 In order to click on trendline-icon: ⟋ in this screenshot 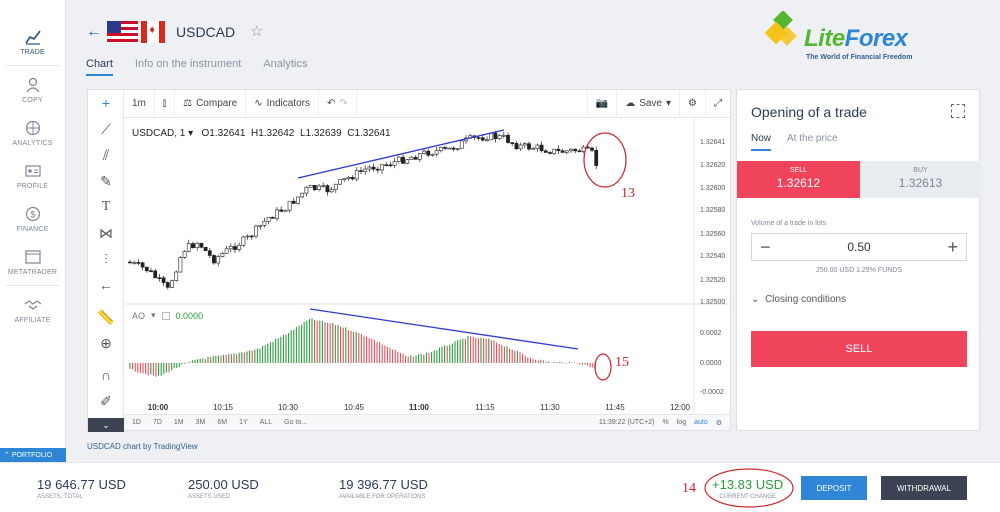, I will do `click(106, 128)`.